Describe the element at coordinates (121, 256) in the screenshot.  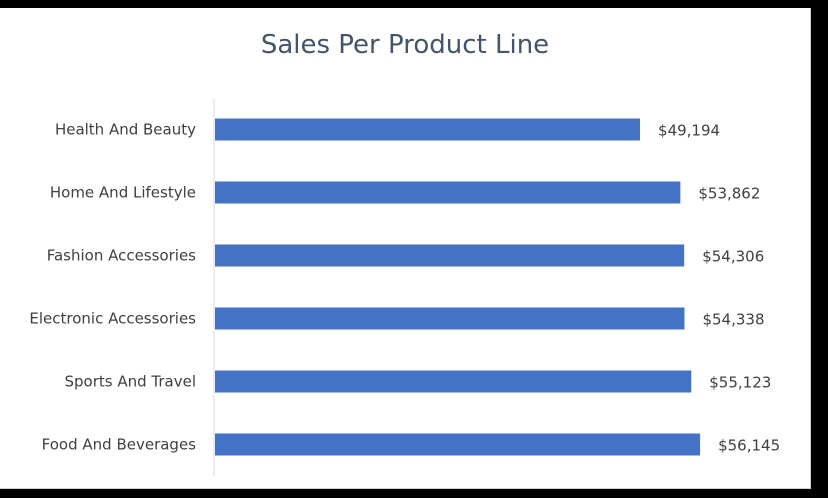
I see `category-label: Fashion Accessories` at that location.